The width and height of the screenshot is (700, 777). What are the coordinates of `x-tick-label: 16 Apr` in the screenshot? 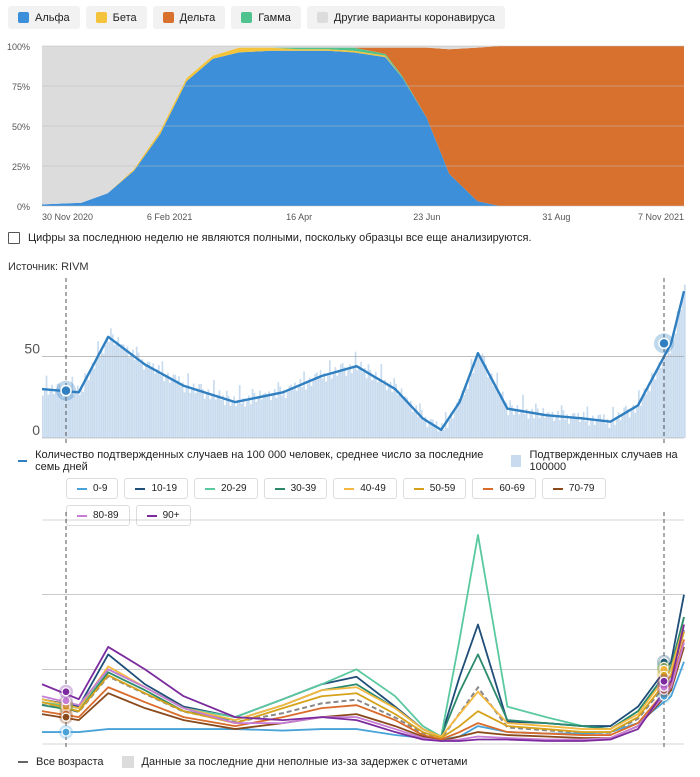 It's located at (299, 217).